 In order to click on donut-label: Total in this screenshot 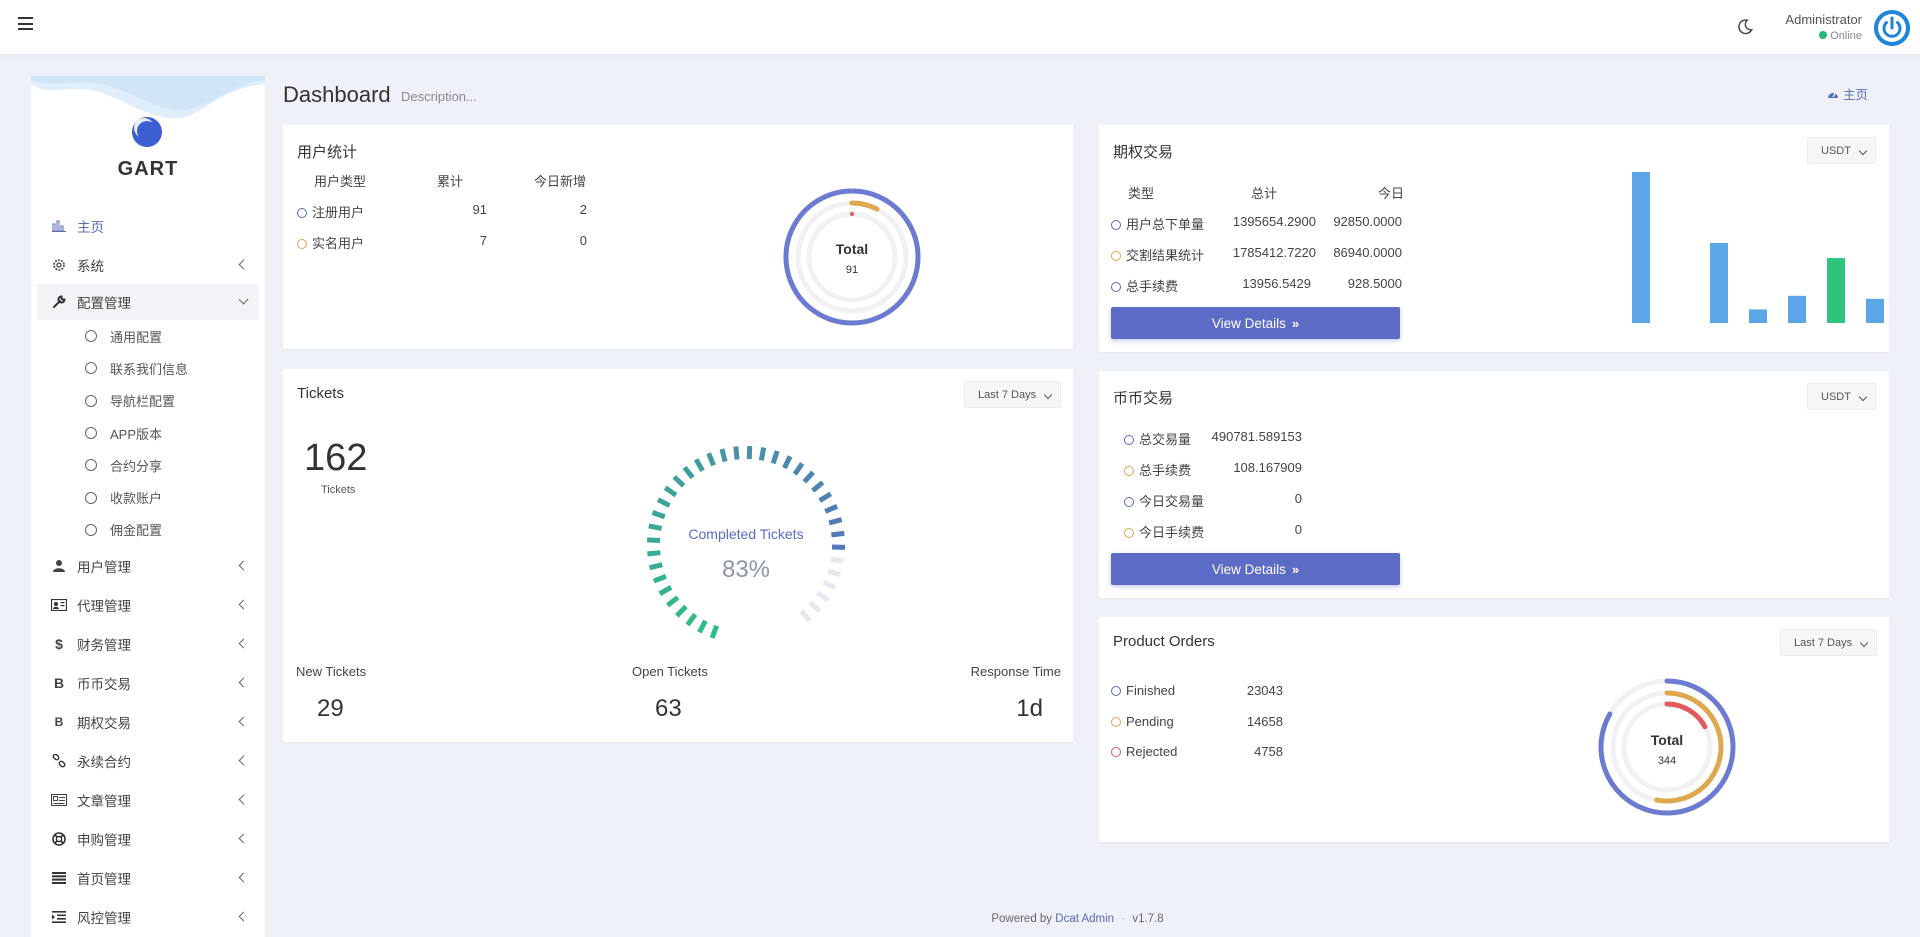, I will do `click(852, 249)`.